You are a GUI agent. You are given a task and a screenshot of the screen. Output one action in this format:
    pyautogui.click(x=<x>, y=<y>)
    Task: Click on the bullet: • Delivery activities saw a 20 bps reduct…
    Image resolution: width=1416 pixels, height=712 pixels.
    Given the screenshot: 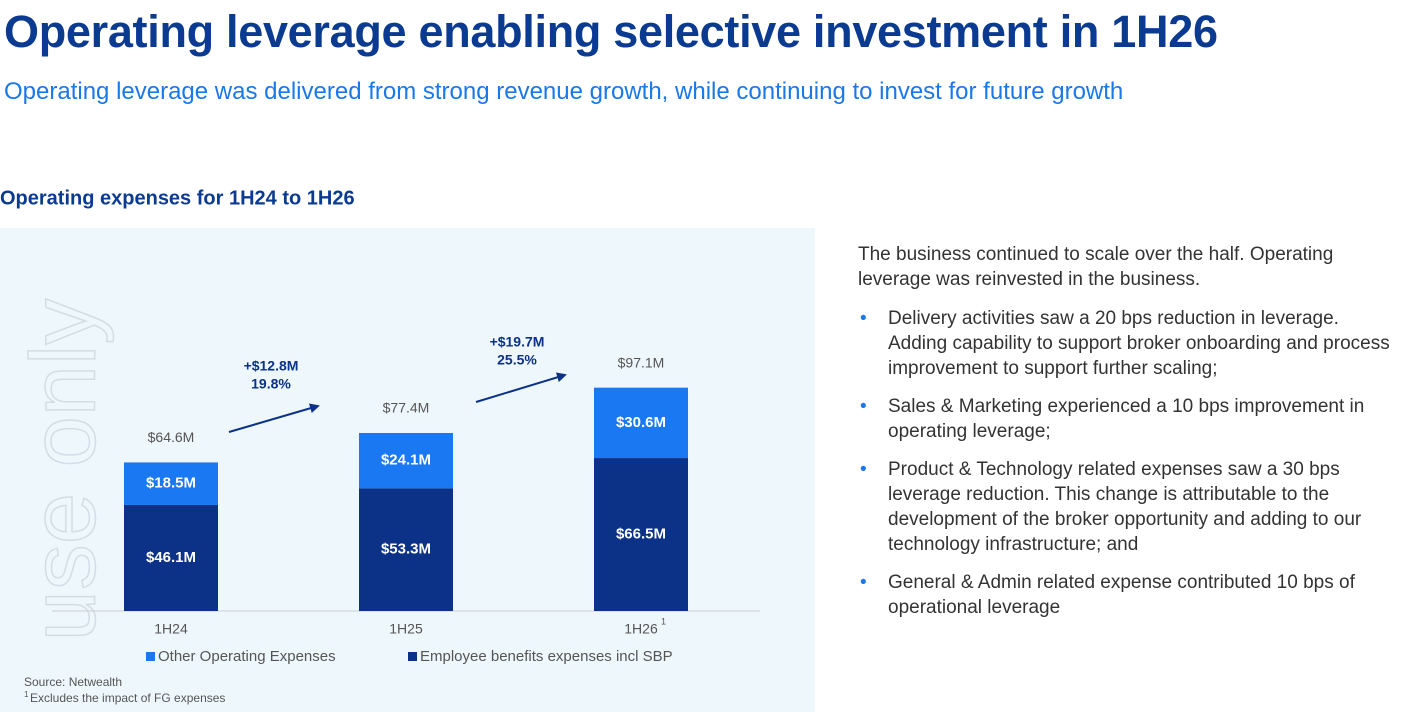 What is the action you would take?
    pyautogui.click(x=1125, y=343)
    